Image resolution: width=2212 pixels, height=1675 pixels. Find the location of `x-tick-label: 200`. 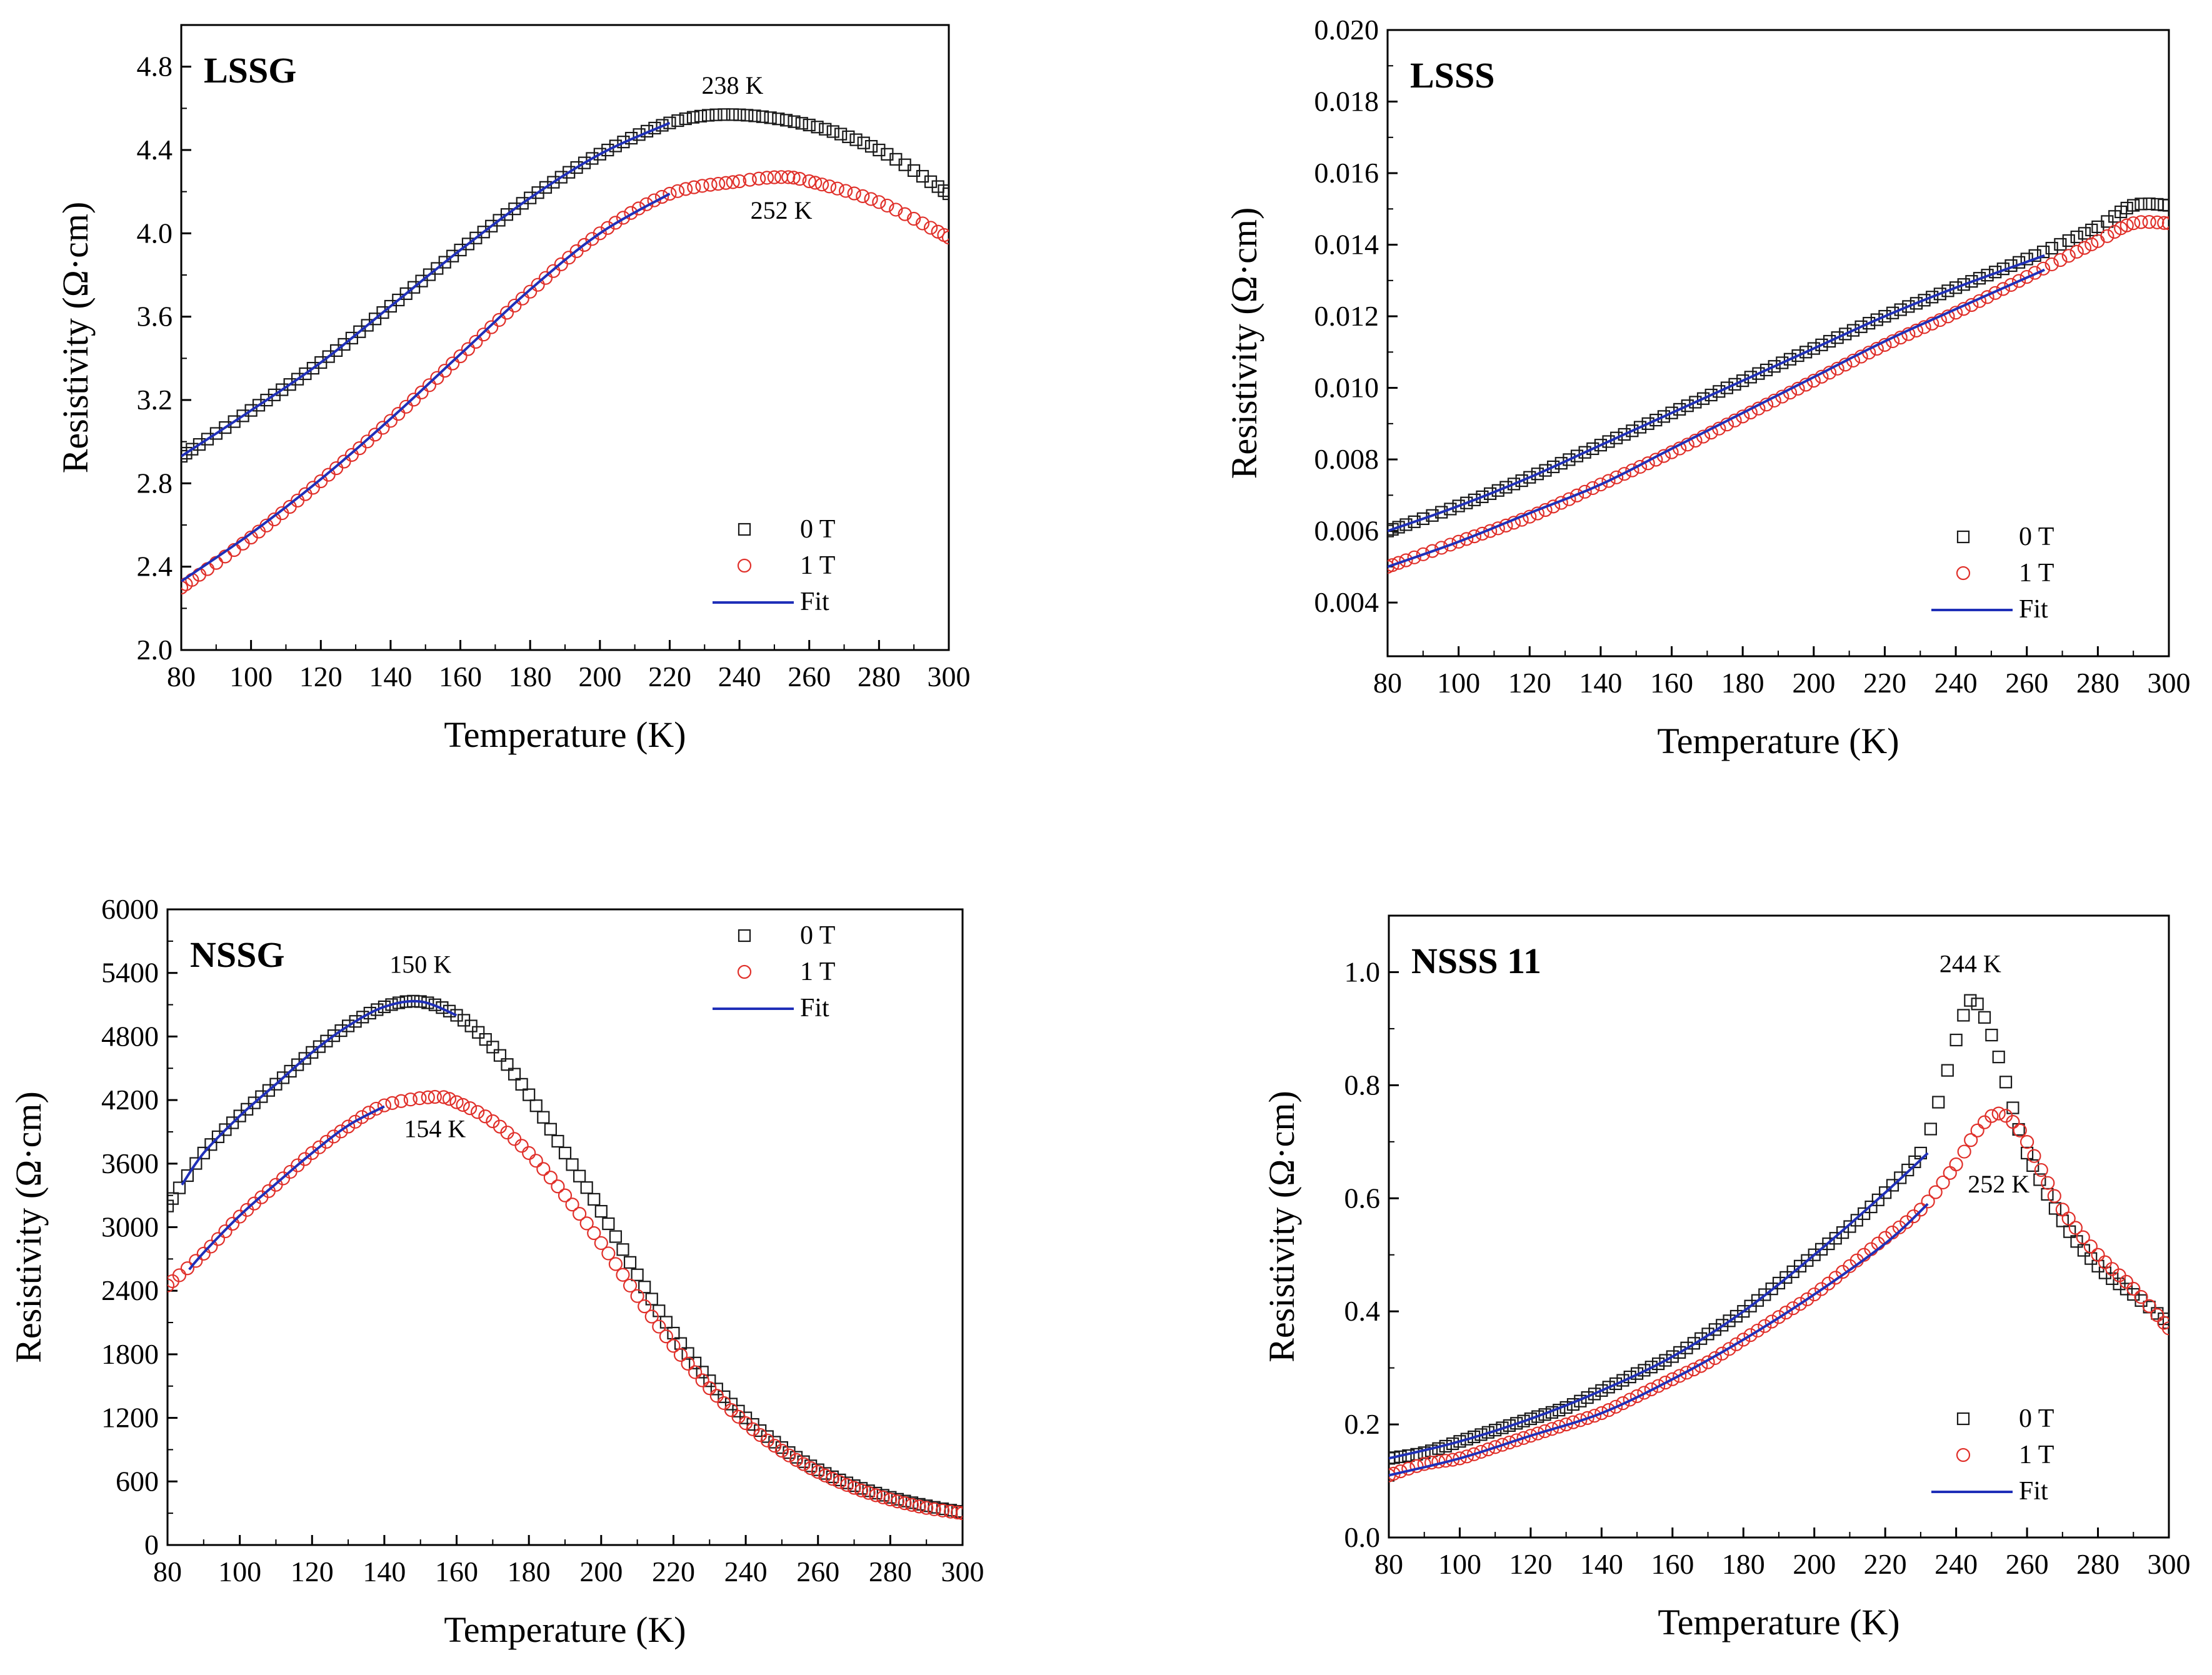

x-tick-label: 200 is located at coordinates (1813, 683).